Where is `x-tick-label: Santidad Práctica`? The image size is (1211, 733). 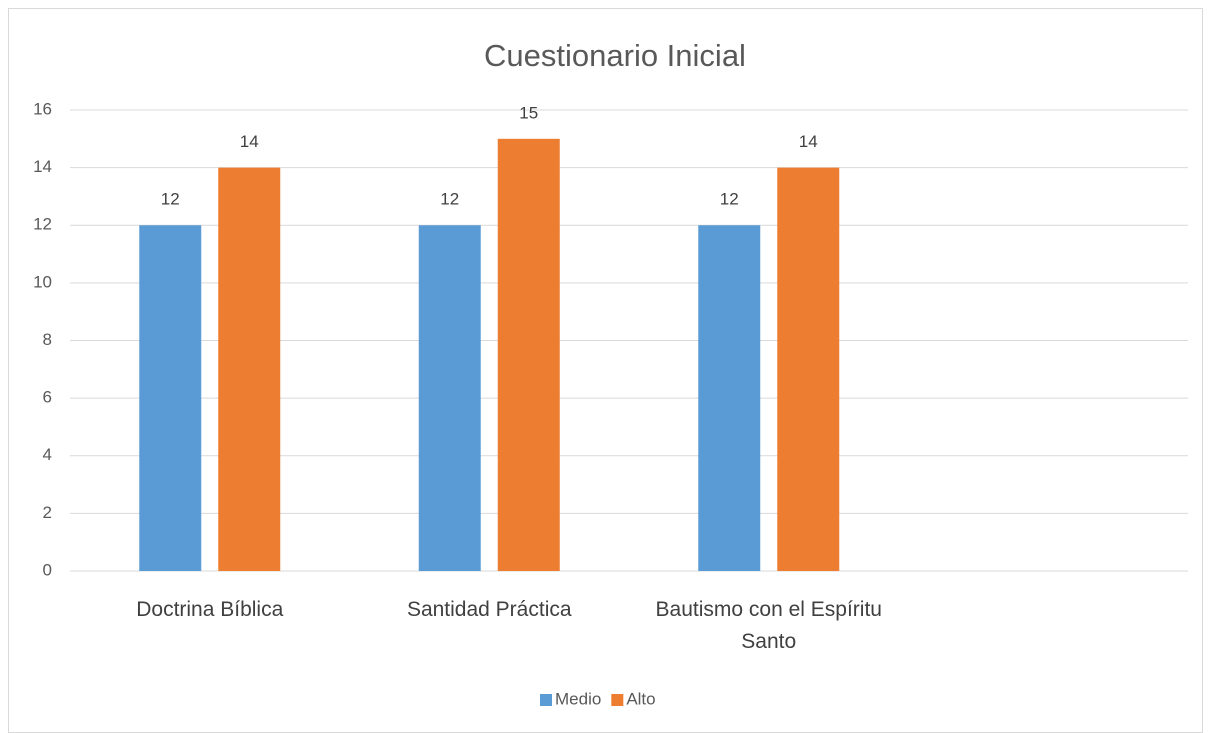
x-tick-label: Santidad Práctica is located at coordinates (489, 609).